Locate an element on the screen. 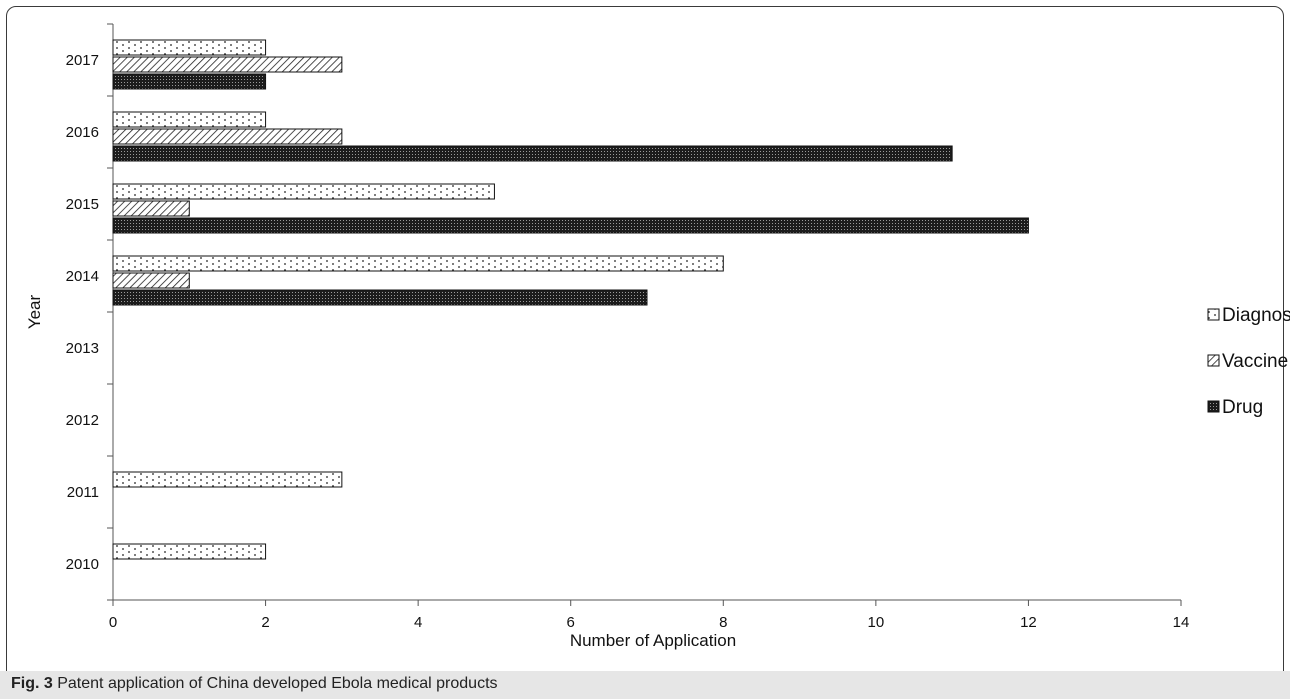 This screenshot has height=699, width=1290. y-tick-label: 2016 is located at coordinates (82, 132).